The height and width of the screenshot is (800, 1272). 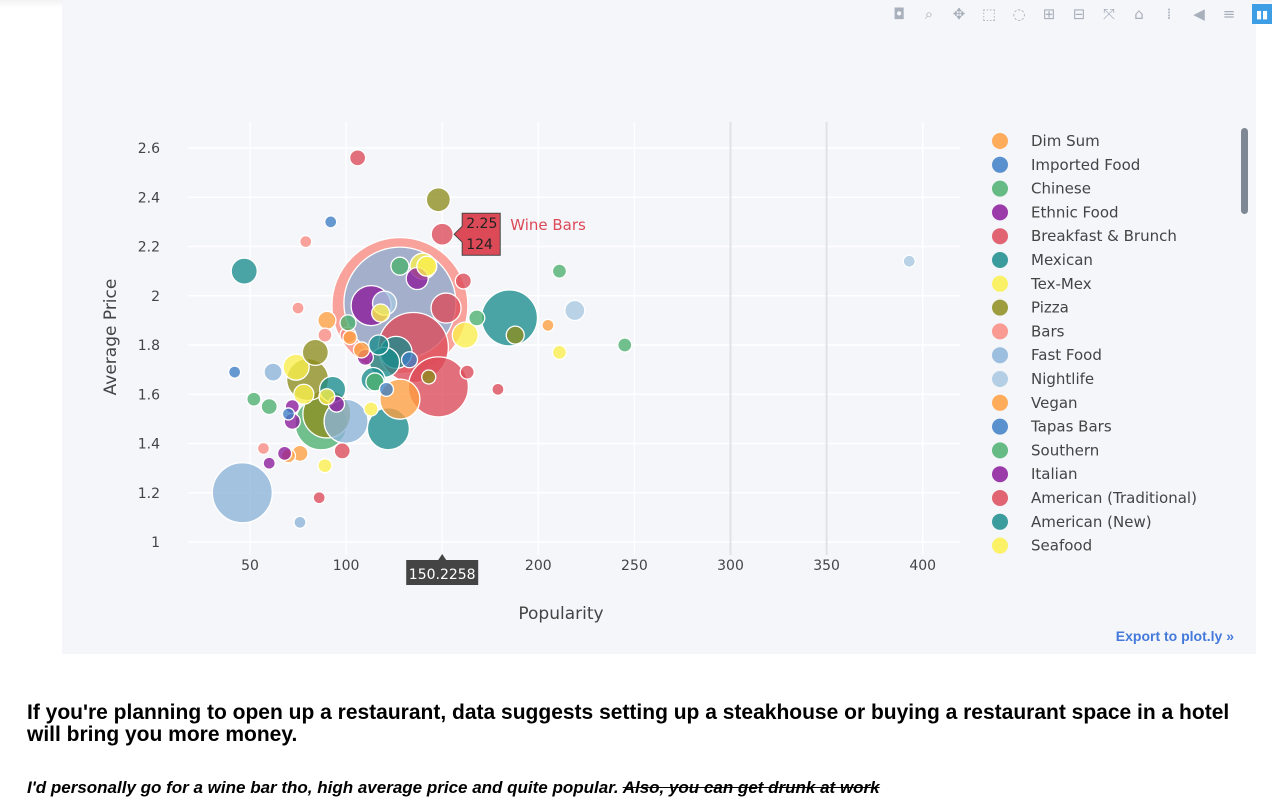 What do you see at coordinates (1169, 14) in the screenshot?
I see `spike-lines-icon: ⁞` at bounding box center [1169, 14].